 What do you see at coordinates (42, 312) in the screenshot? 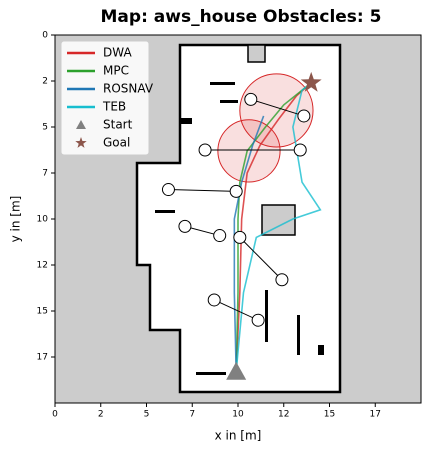
I see `y-tick-label: 15` at bounding box center [42, 312].